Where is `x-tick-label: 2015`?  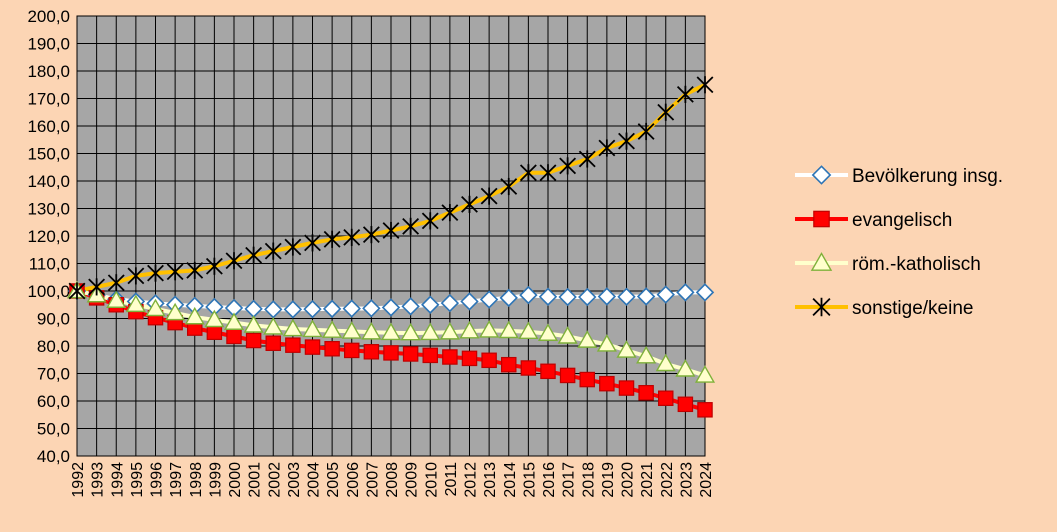
x-tick-label: 2015 is located at coordinates (529, 480).